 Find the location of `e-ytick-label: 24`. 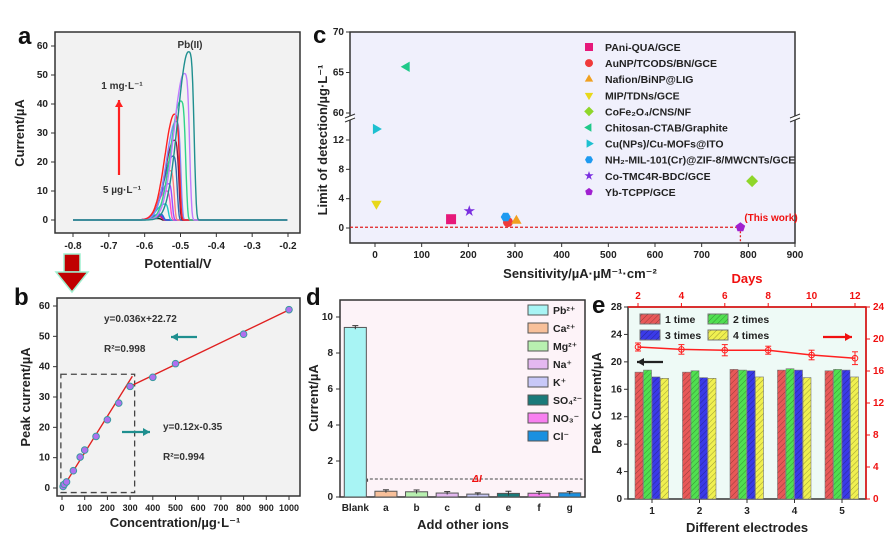

e-ytick-label: 24 is located at coordinates (617, 334).